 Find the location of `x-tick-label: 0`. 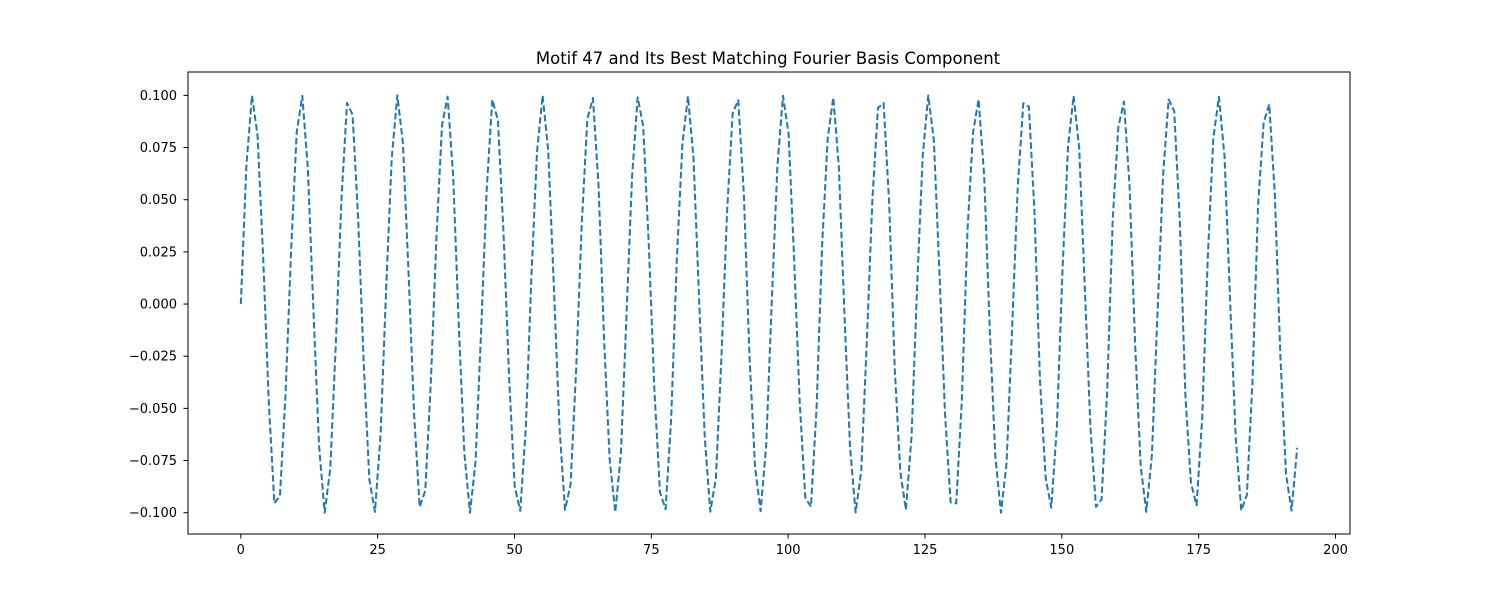

x-tick-label: 0 is located at coordinates (241, 550).